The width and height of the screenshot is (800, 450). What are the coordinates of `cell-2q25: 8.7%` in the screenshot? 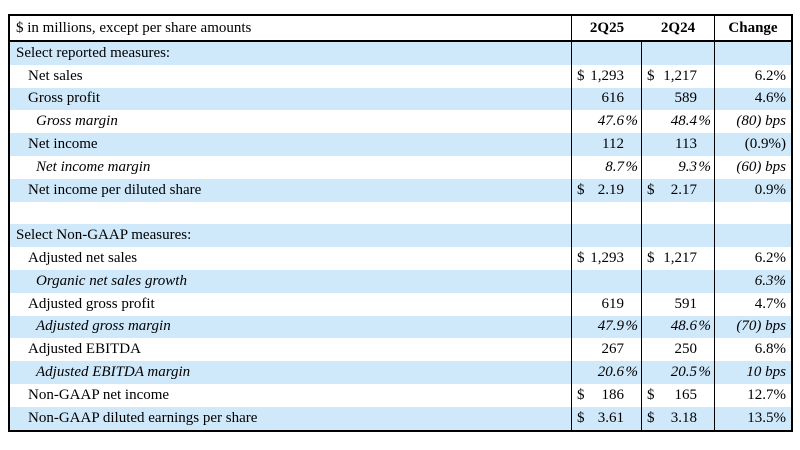 It's located at (606, 167).